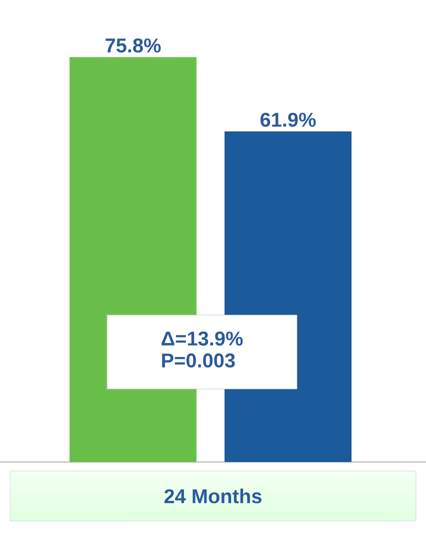 The height and width of the screenshot is (536, 426). I want to click on annotation: P=0.003, so click(198, 360).